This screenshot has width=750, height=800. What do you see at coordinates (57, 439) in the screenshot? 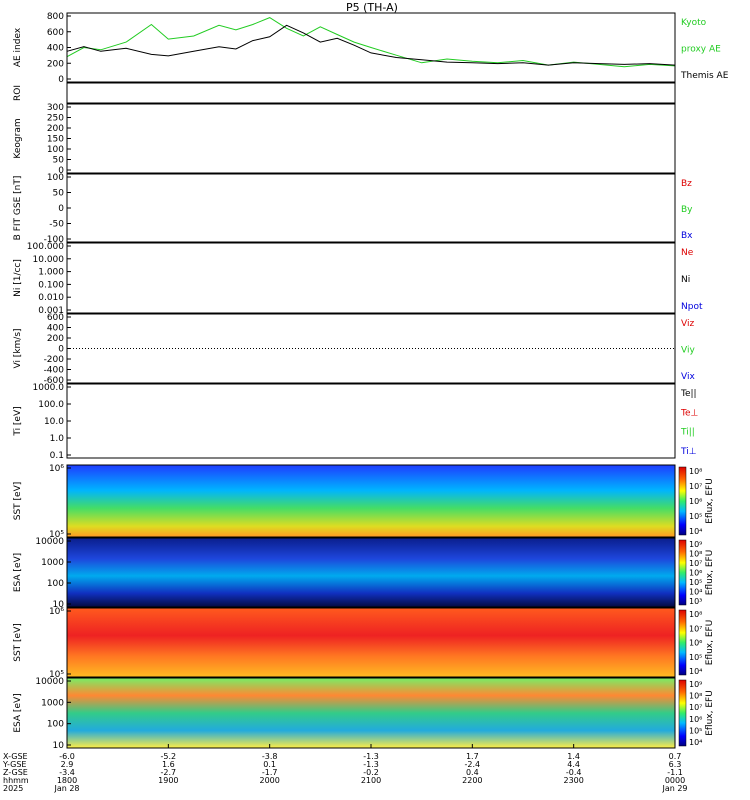
I see `y-tick-label: 1.0` at bounding box center [57, 439].